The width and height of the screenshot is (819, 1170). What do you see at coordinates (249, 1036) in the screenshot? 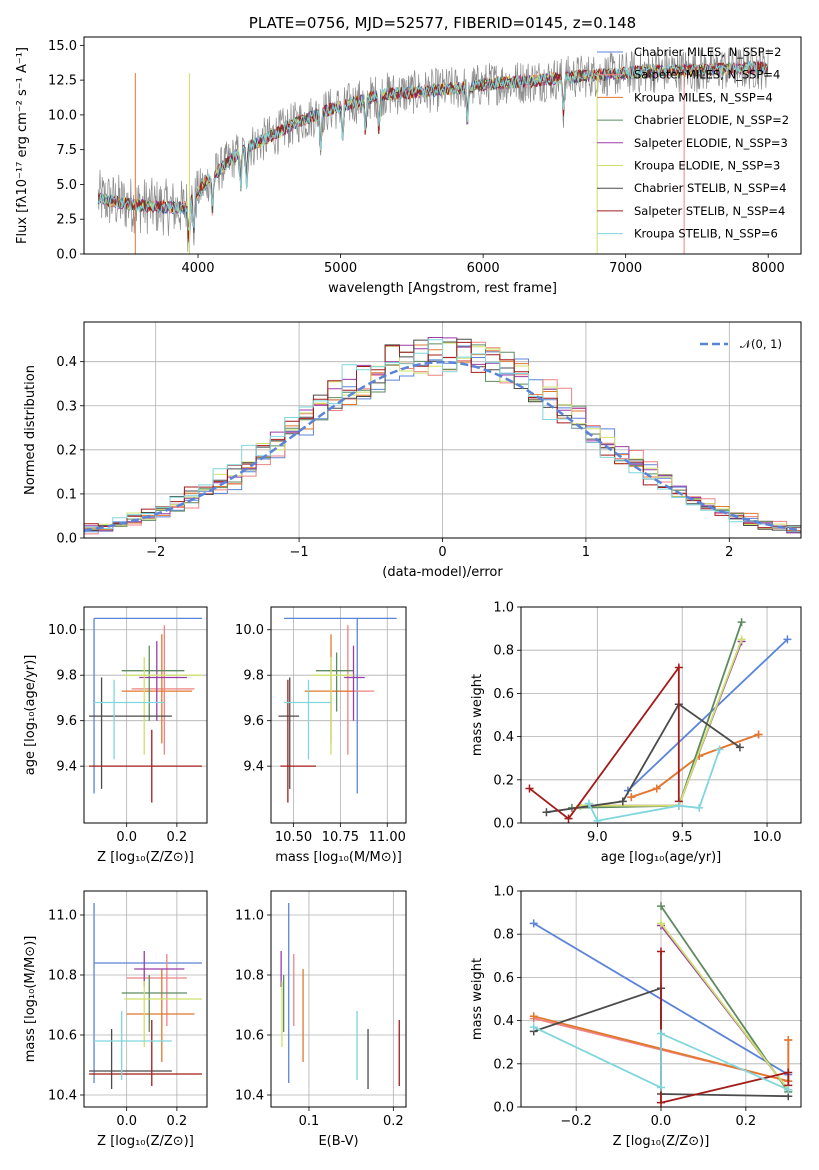
I see `y-tick-label: 10.6` at bounding box center [249, 1036].